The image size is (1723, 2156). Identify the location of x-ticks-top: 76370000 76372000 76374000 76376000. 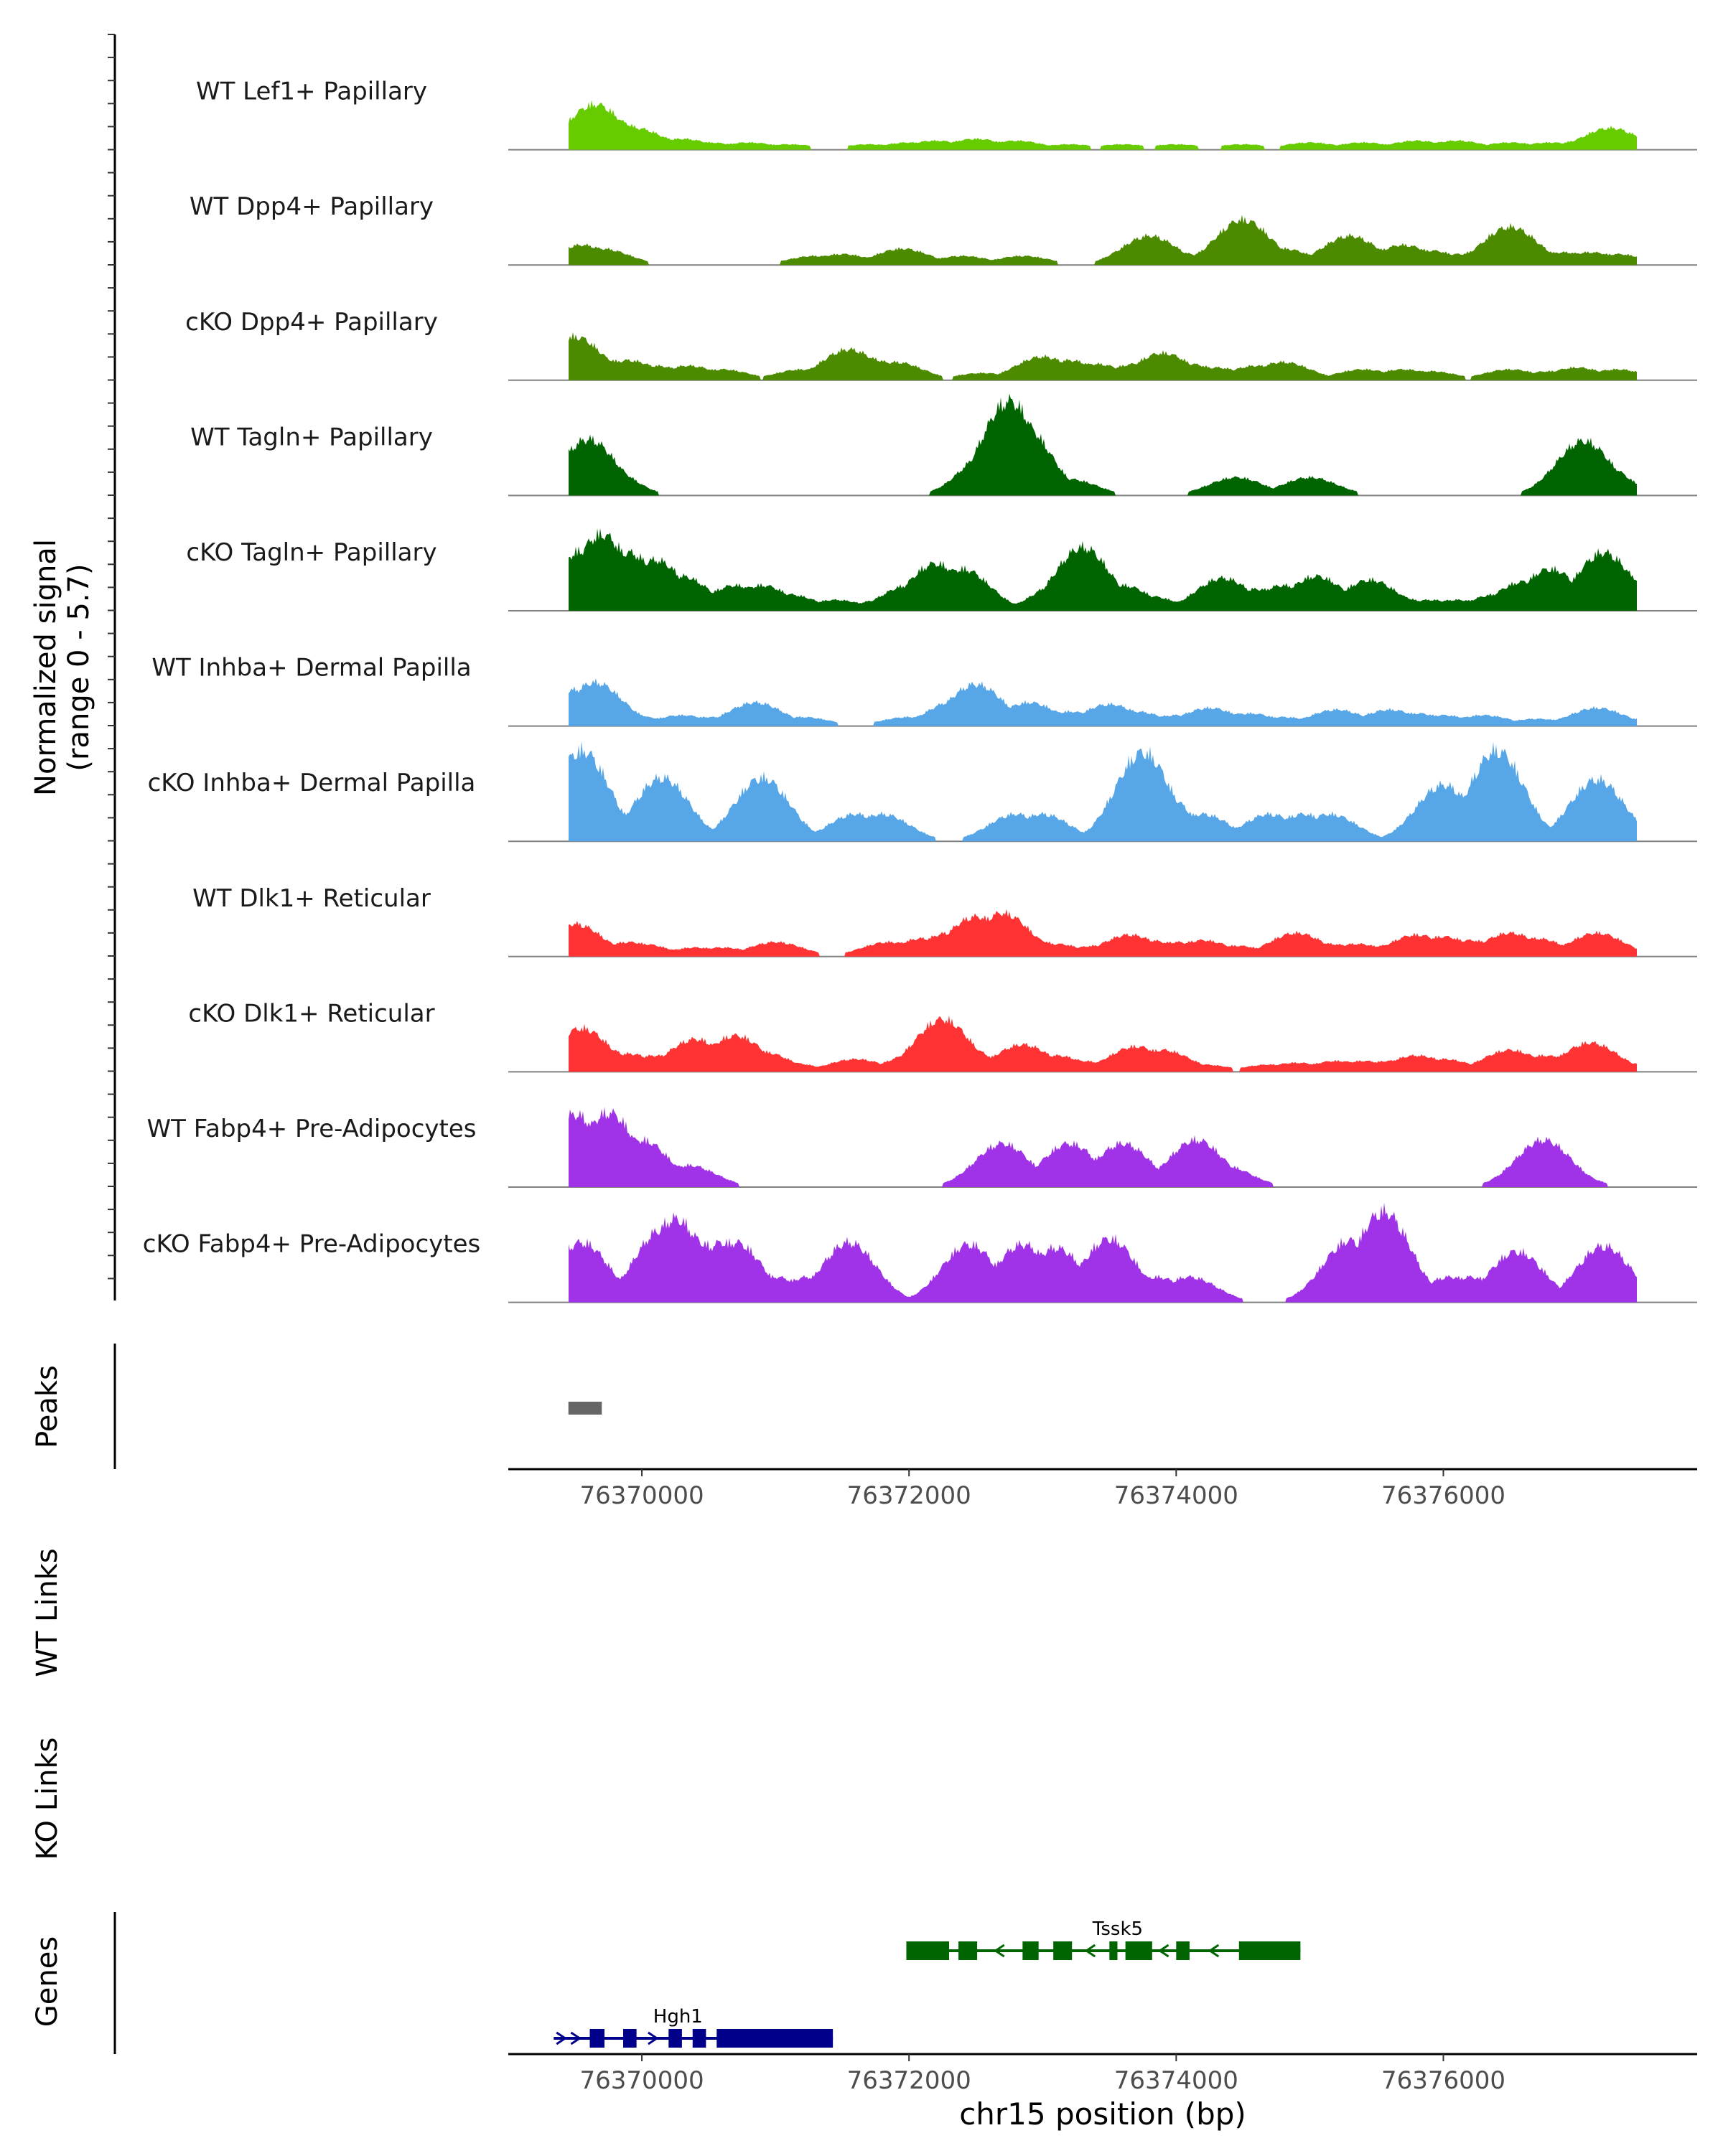
(1042, 1489).